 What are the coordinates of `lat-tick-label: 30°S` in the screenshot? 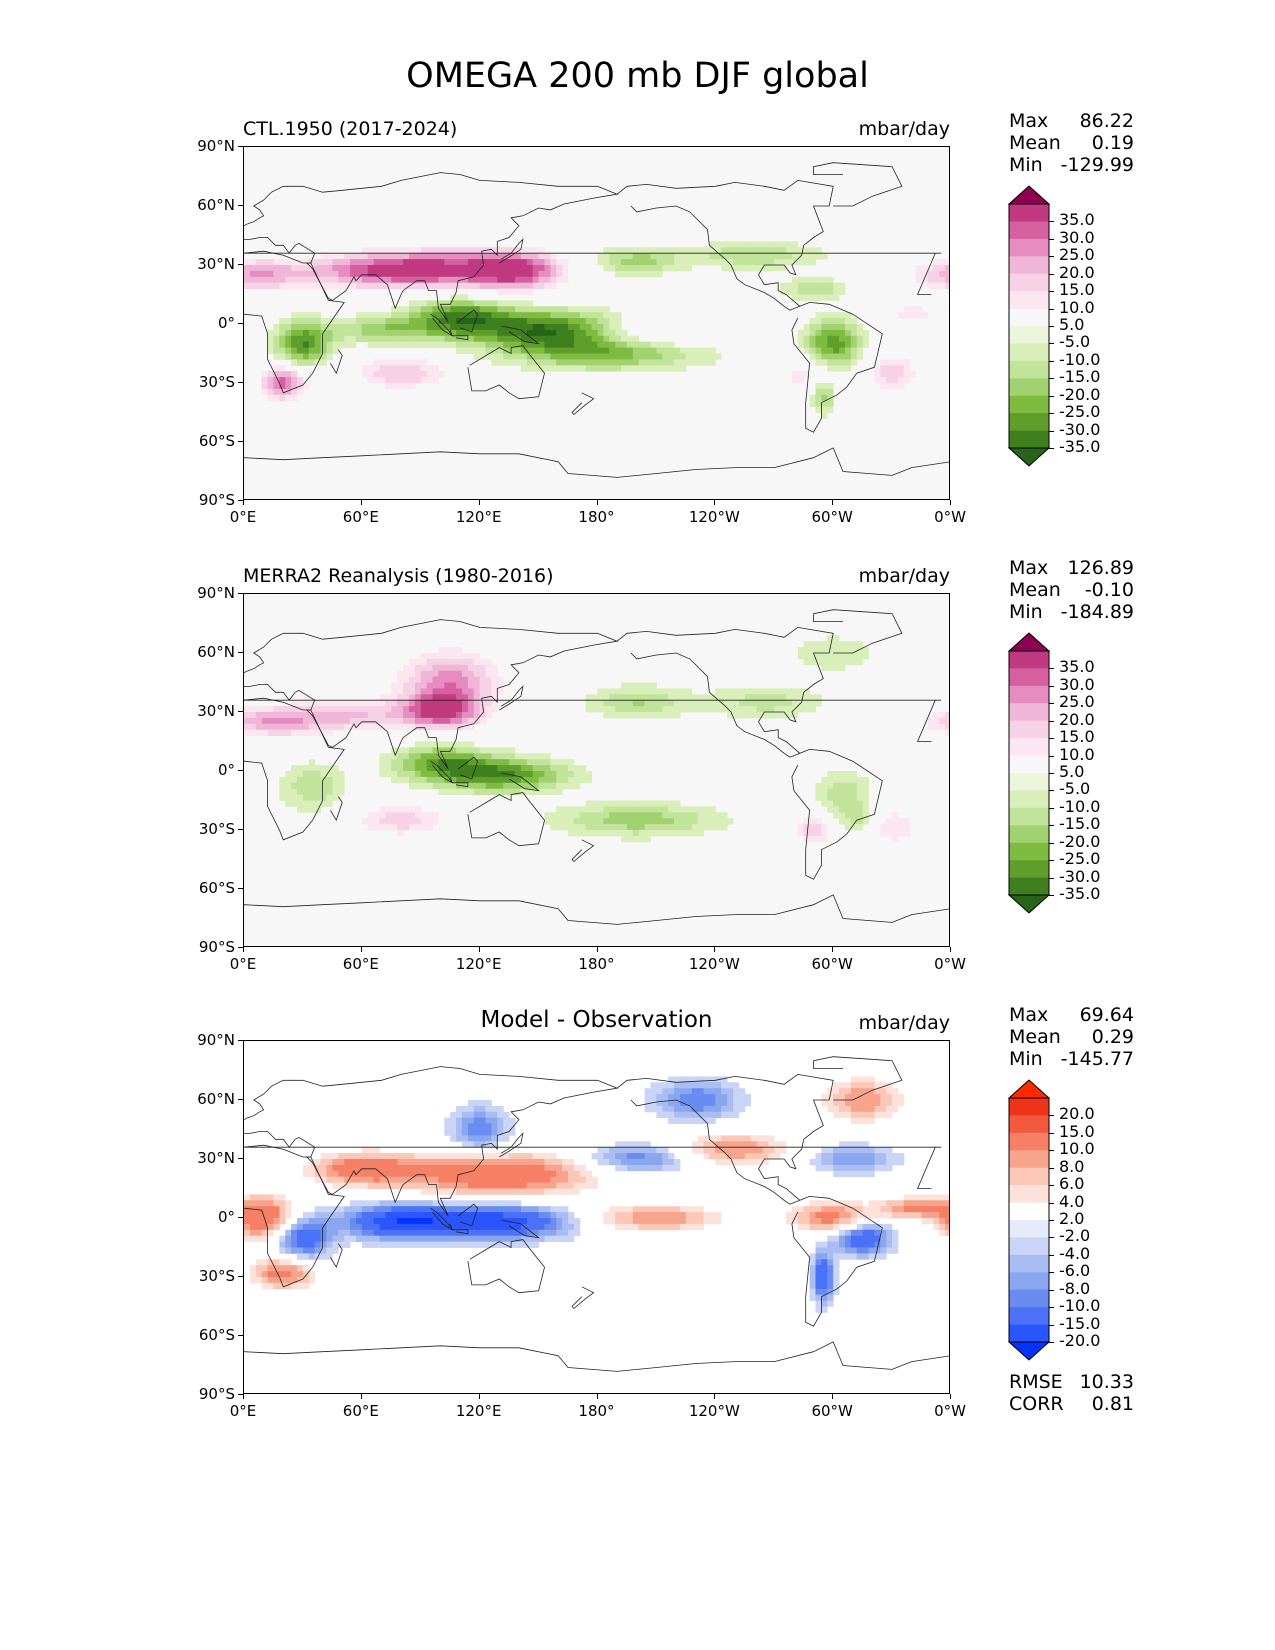 It's located at (216, 382).